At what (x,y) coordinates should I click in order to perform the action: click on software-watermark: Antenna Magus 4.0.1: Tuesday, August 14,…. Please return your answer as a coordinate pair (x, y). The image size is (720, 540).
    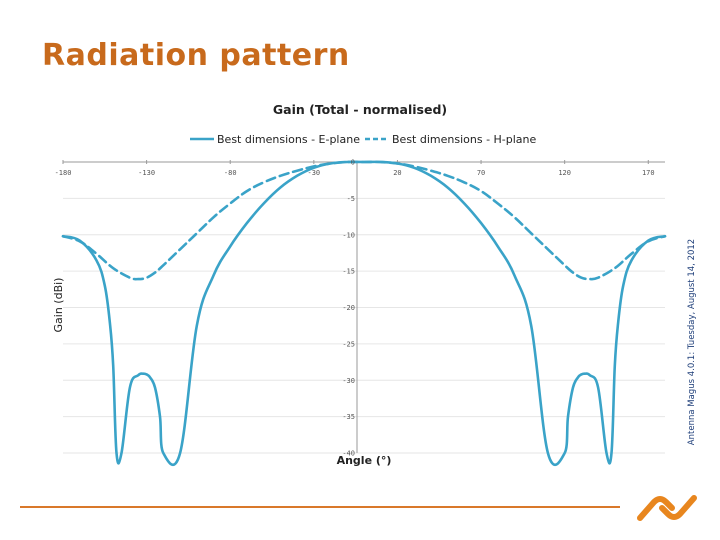
    Looking at the image, I should click on (692, 342).